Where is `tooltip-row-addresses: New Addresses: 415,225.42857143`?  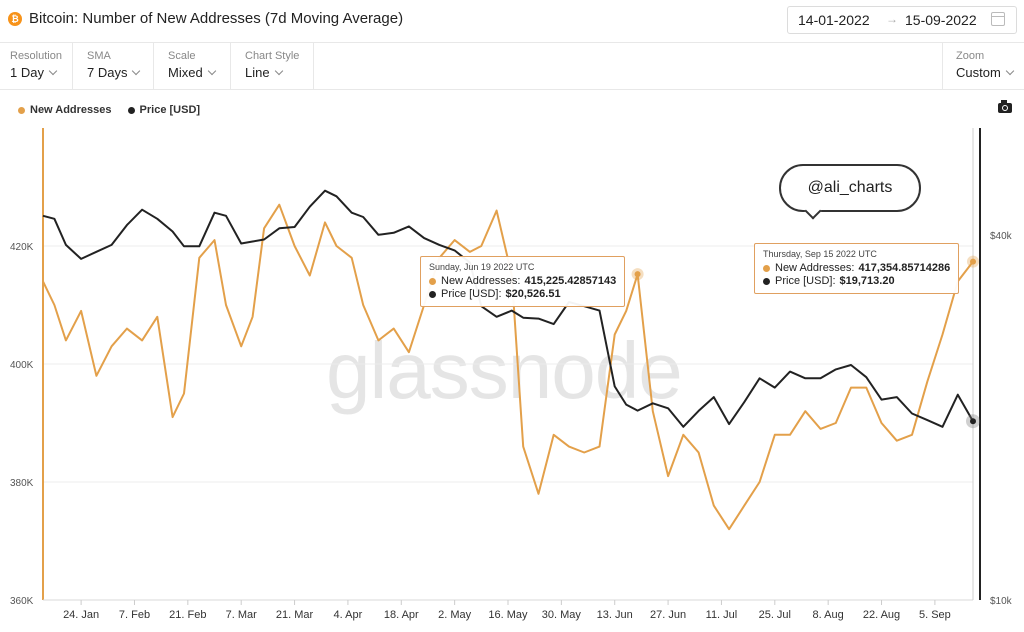
tooltip-row-addresses: New Addresses: 415,225.42857143 is located at coordinates (522, 281).